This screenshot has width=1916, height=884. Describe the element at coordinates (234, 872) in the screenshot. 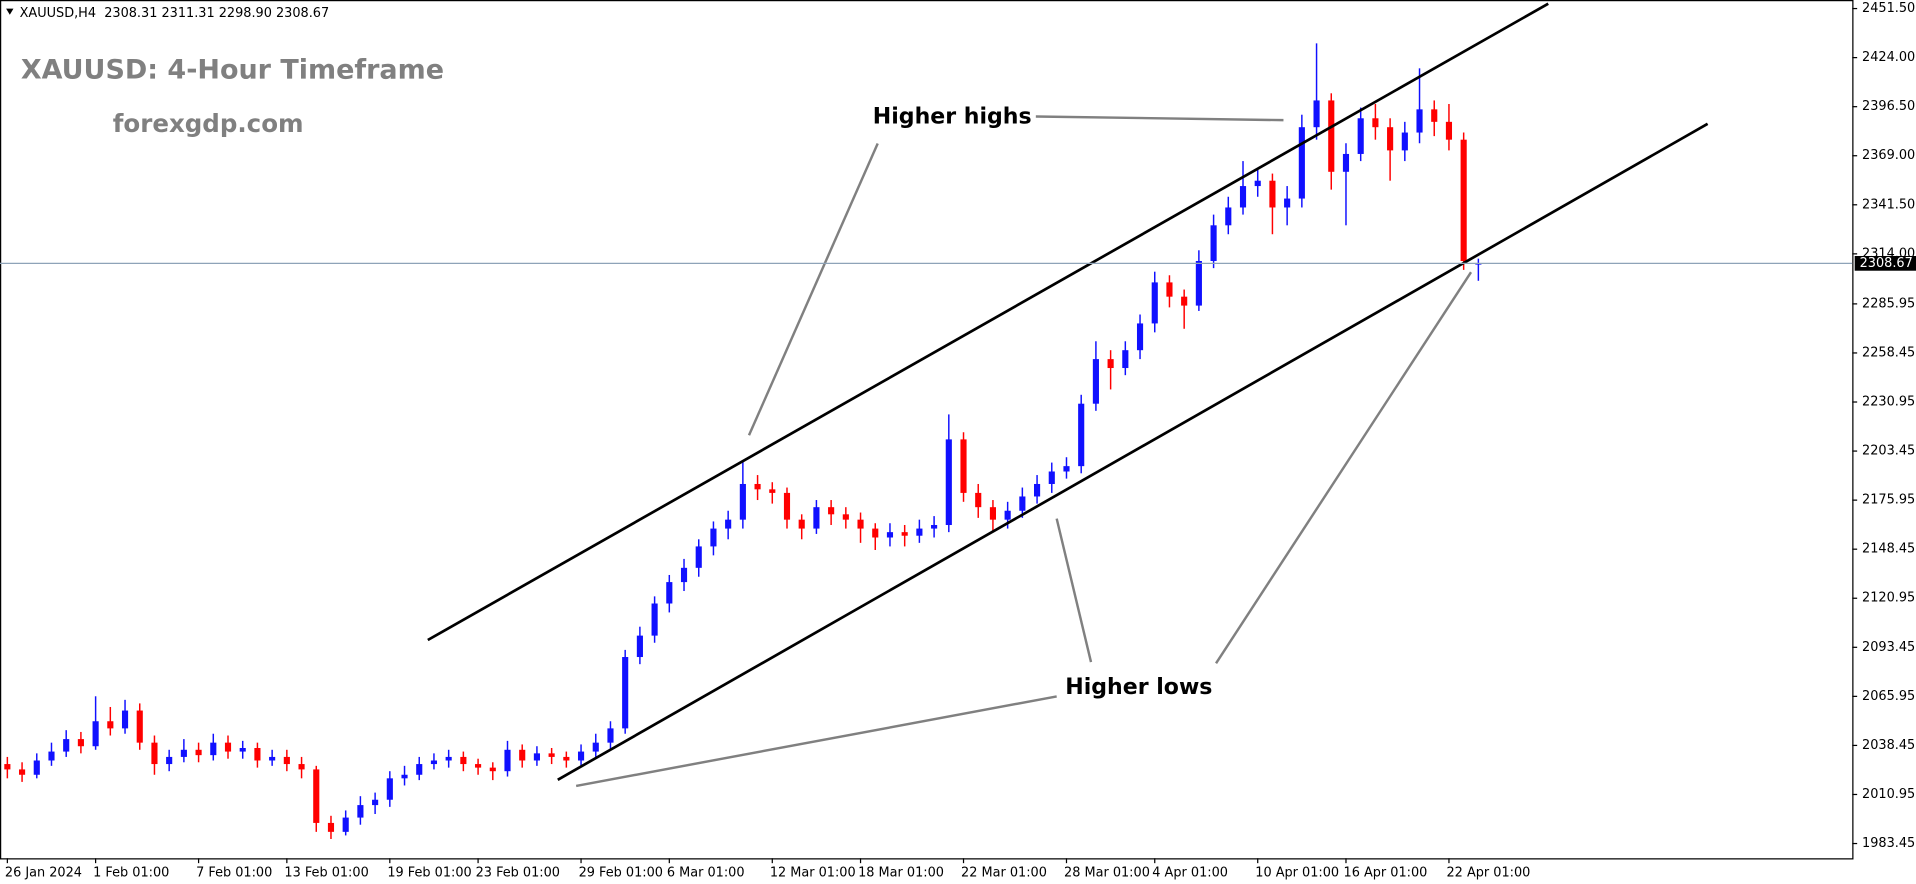

I see `x-tick-label: 7 Feb 01:00` at that location.